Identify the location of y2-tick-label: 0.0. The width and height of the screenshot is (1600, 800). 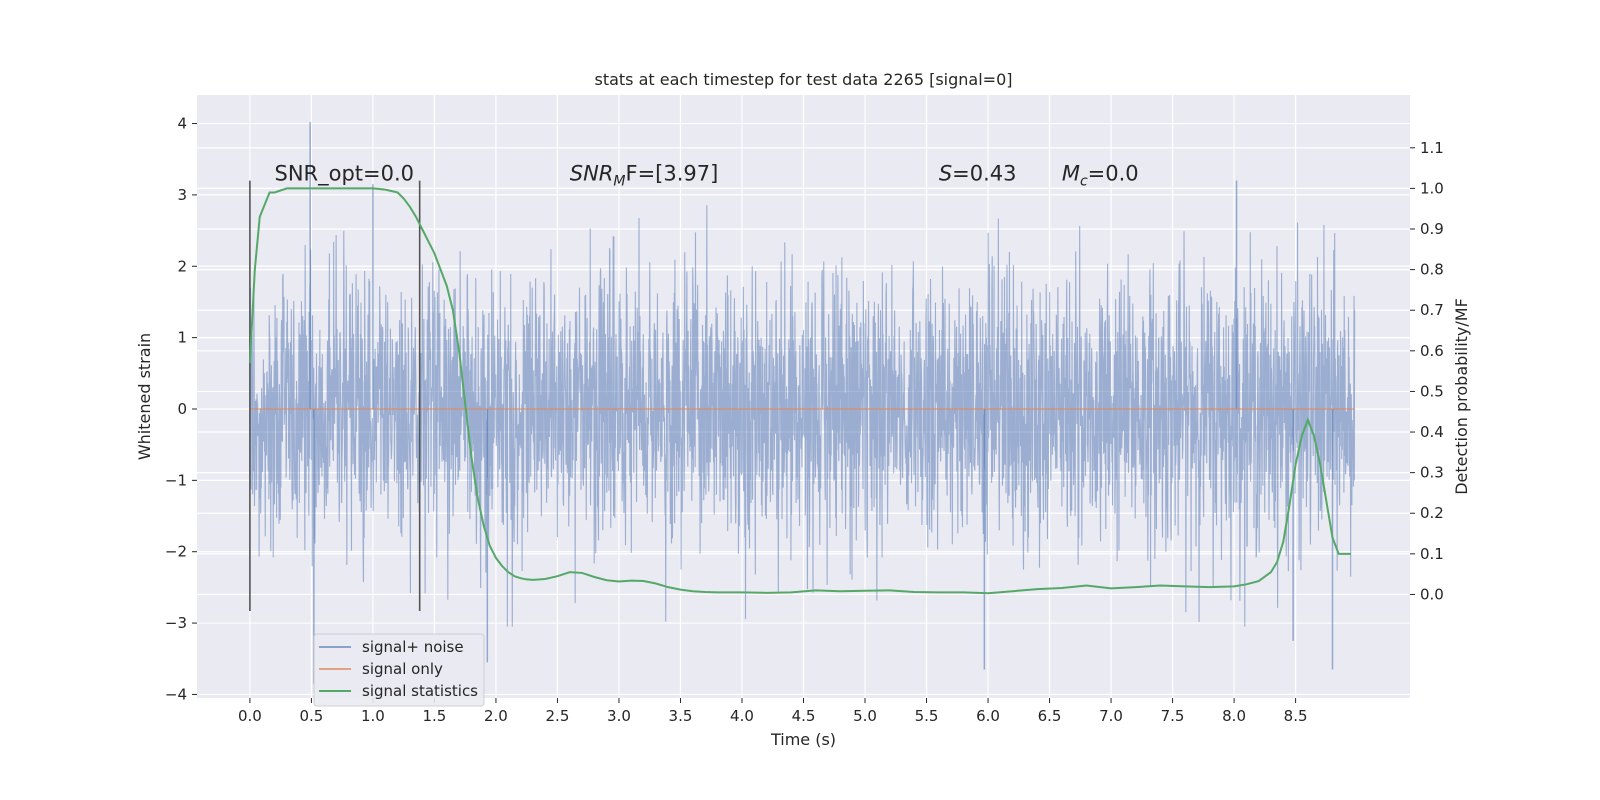
(1432, 594).